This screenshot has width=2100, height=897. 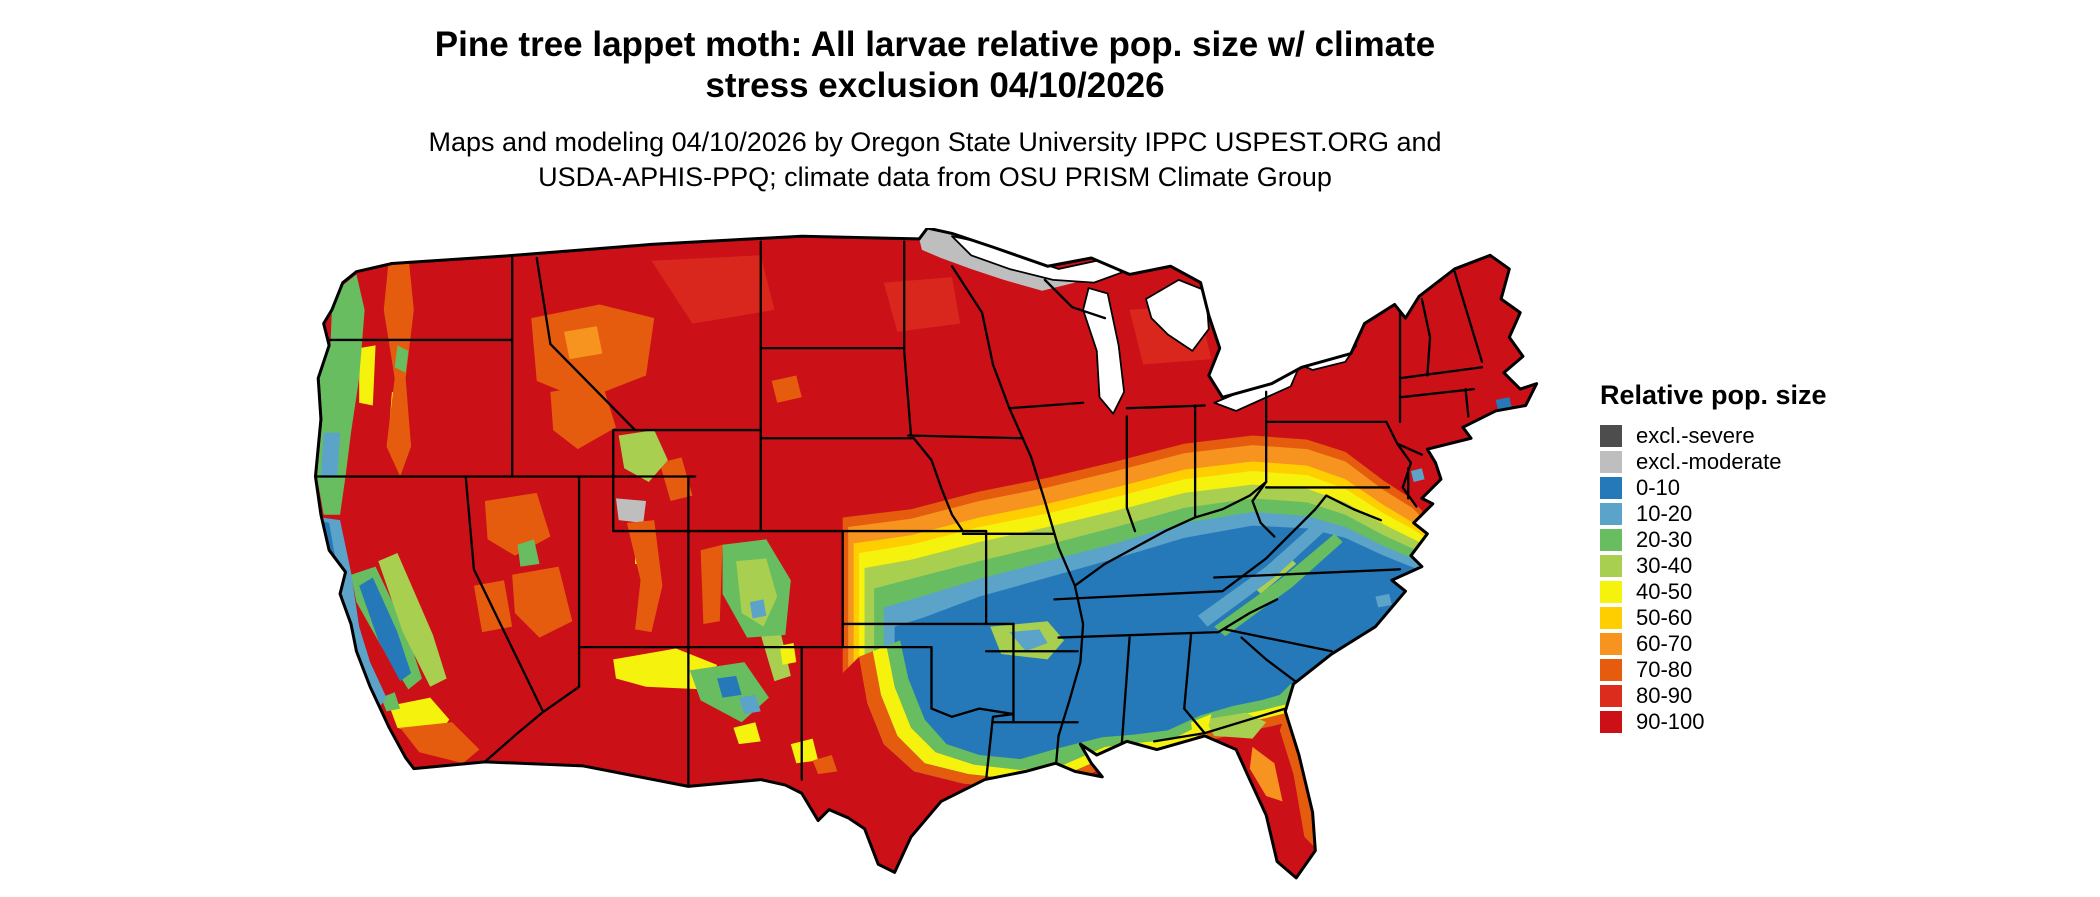 I want to click on legend-item: 60-70, so click(x=1713, y=644).